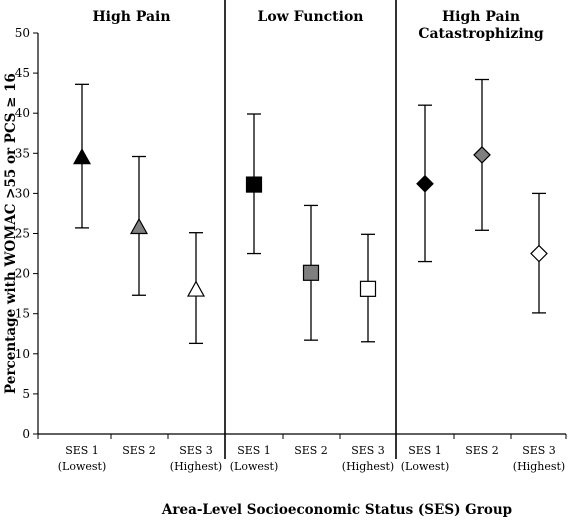 Image resolution: width=568 pixels, height=524 pixels. Describe the element at coordinates (481, 34) in the screenshot. I see `panel-title: Catastrophizing` at that location.